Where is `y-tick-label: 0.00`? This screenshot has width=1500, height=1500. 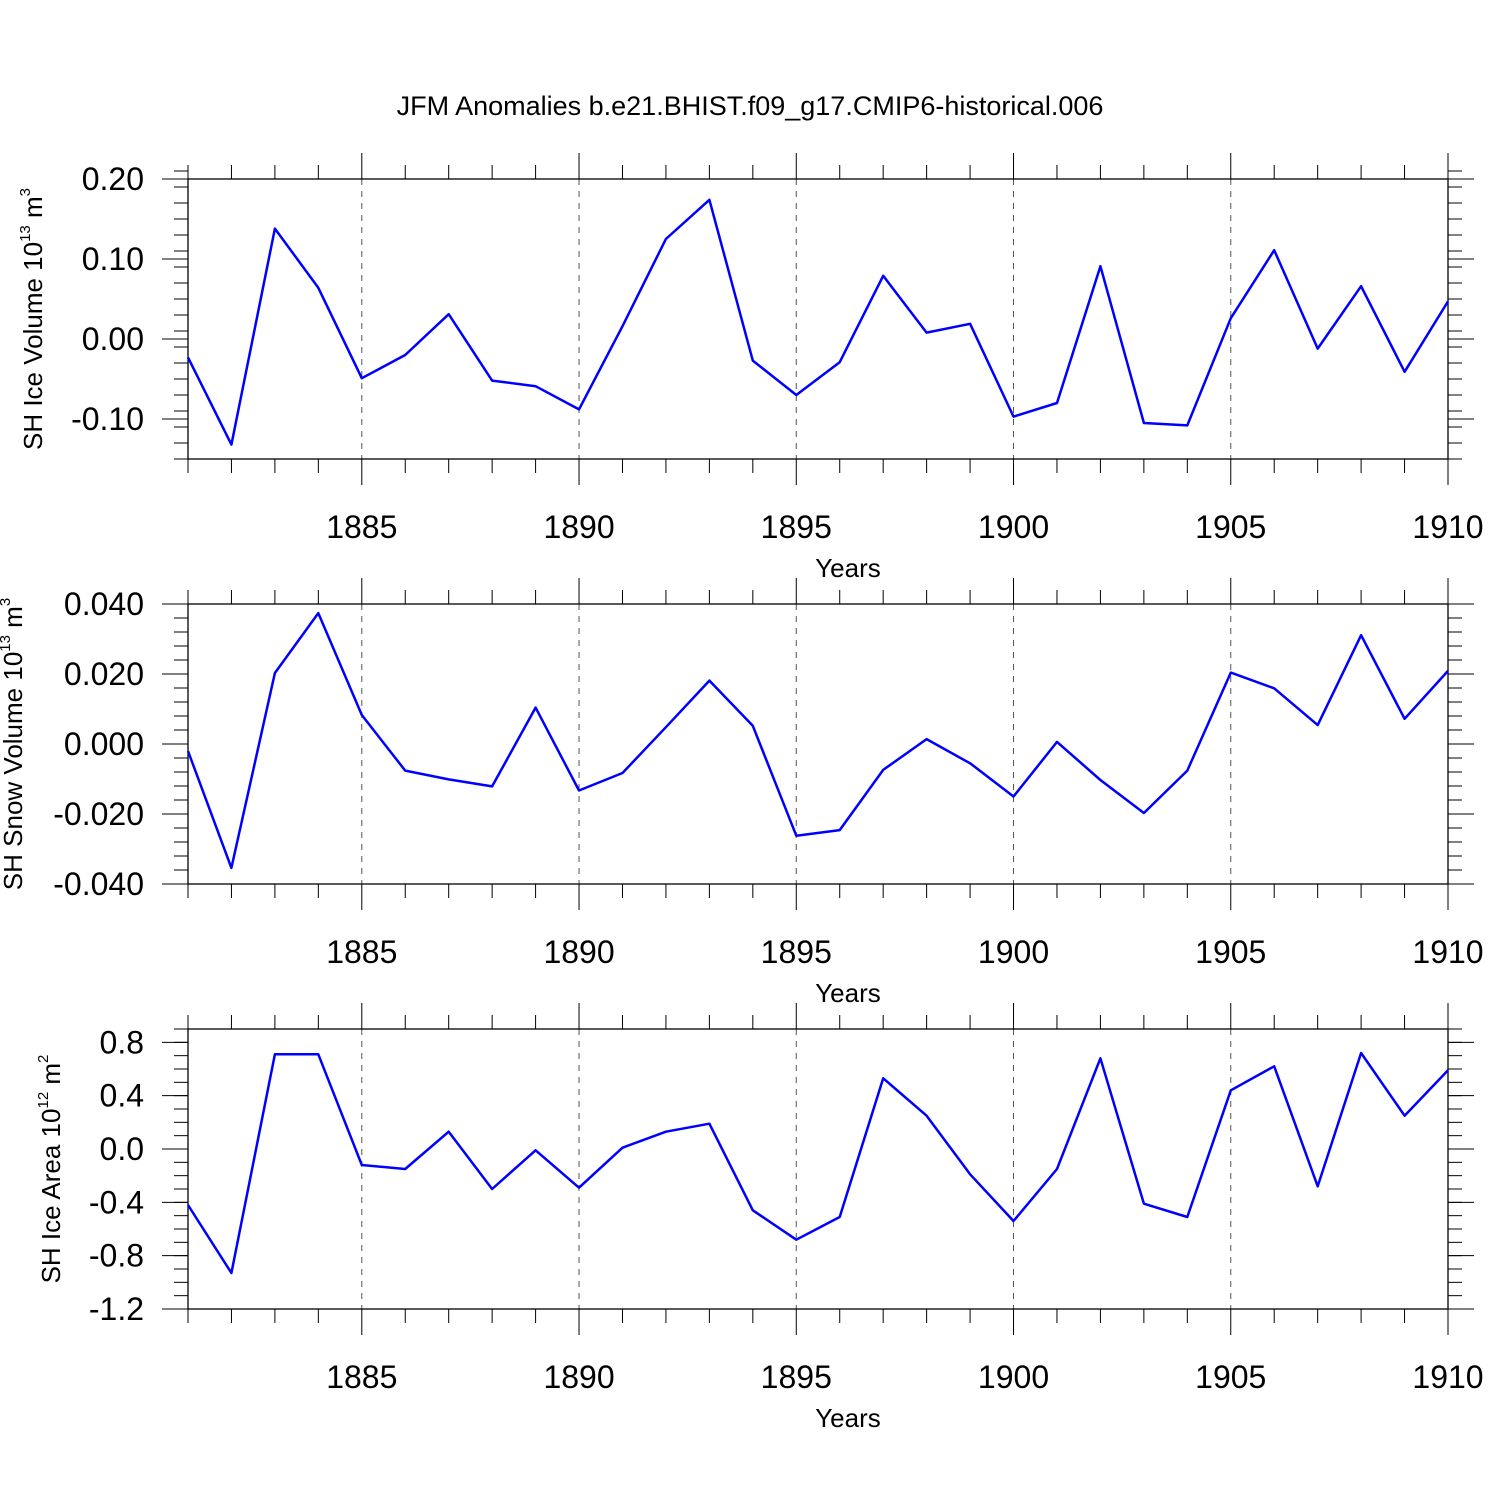
y-tick-label: 0.00 is located at coordinates (113, 339).